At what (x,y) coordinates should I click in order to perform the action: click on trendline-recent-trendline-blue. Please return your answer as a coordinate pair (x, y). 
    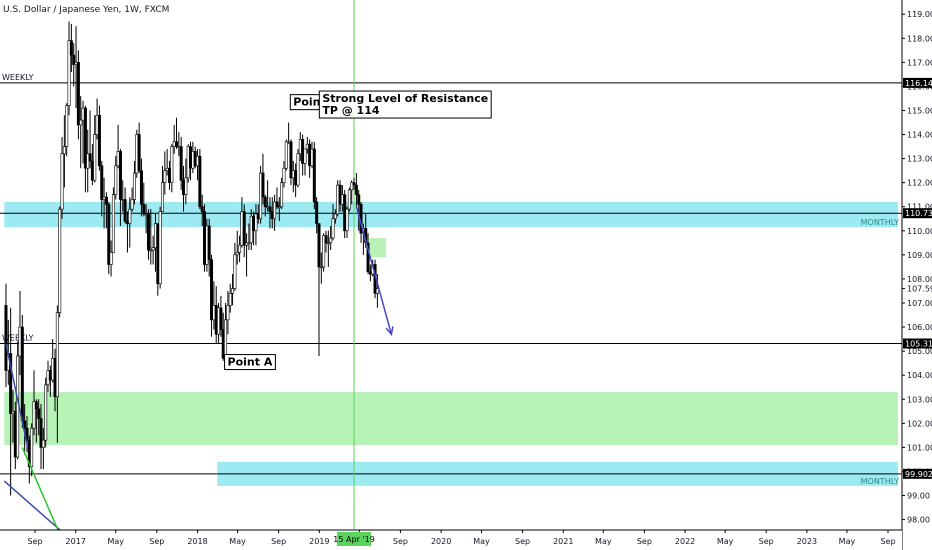
    Looking at the image, I should click on (17, 395).